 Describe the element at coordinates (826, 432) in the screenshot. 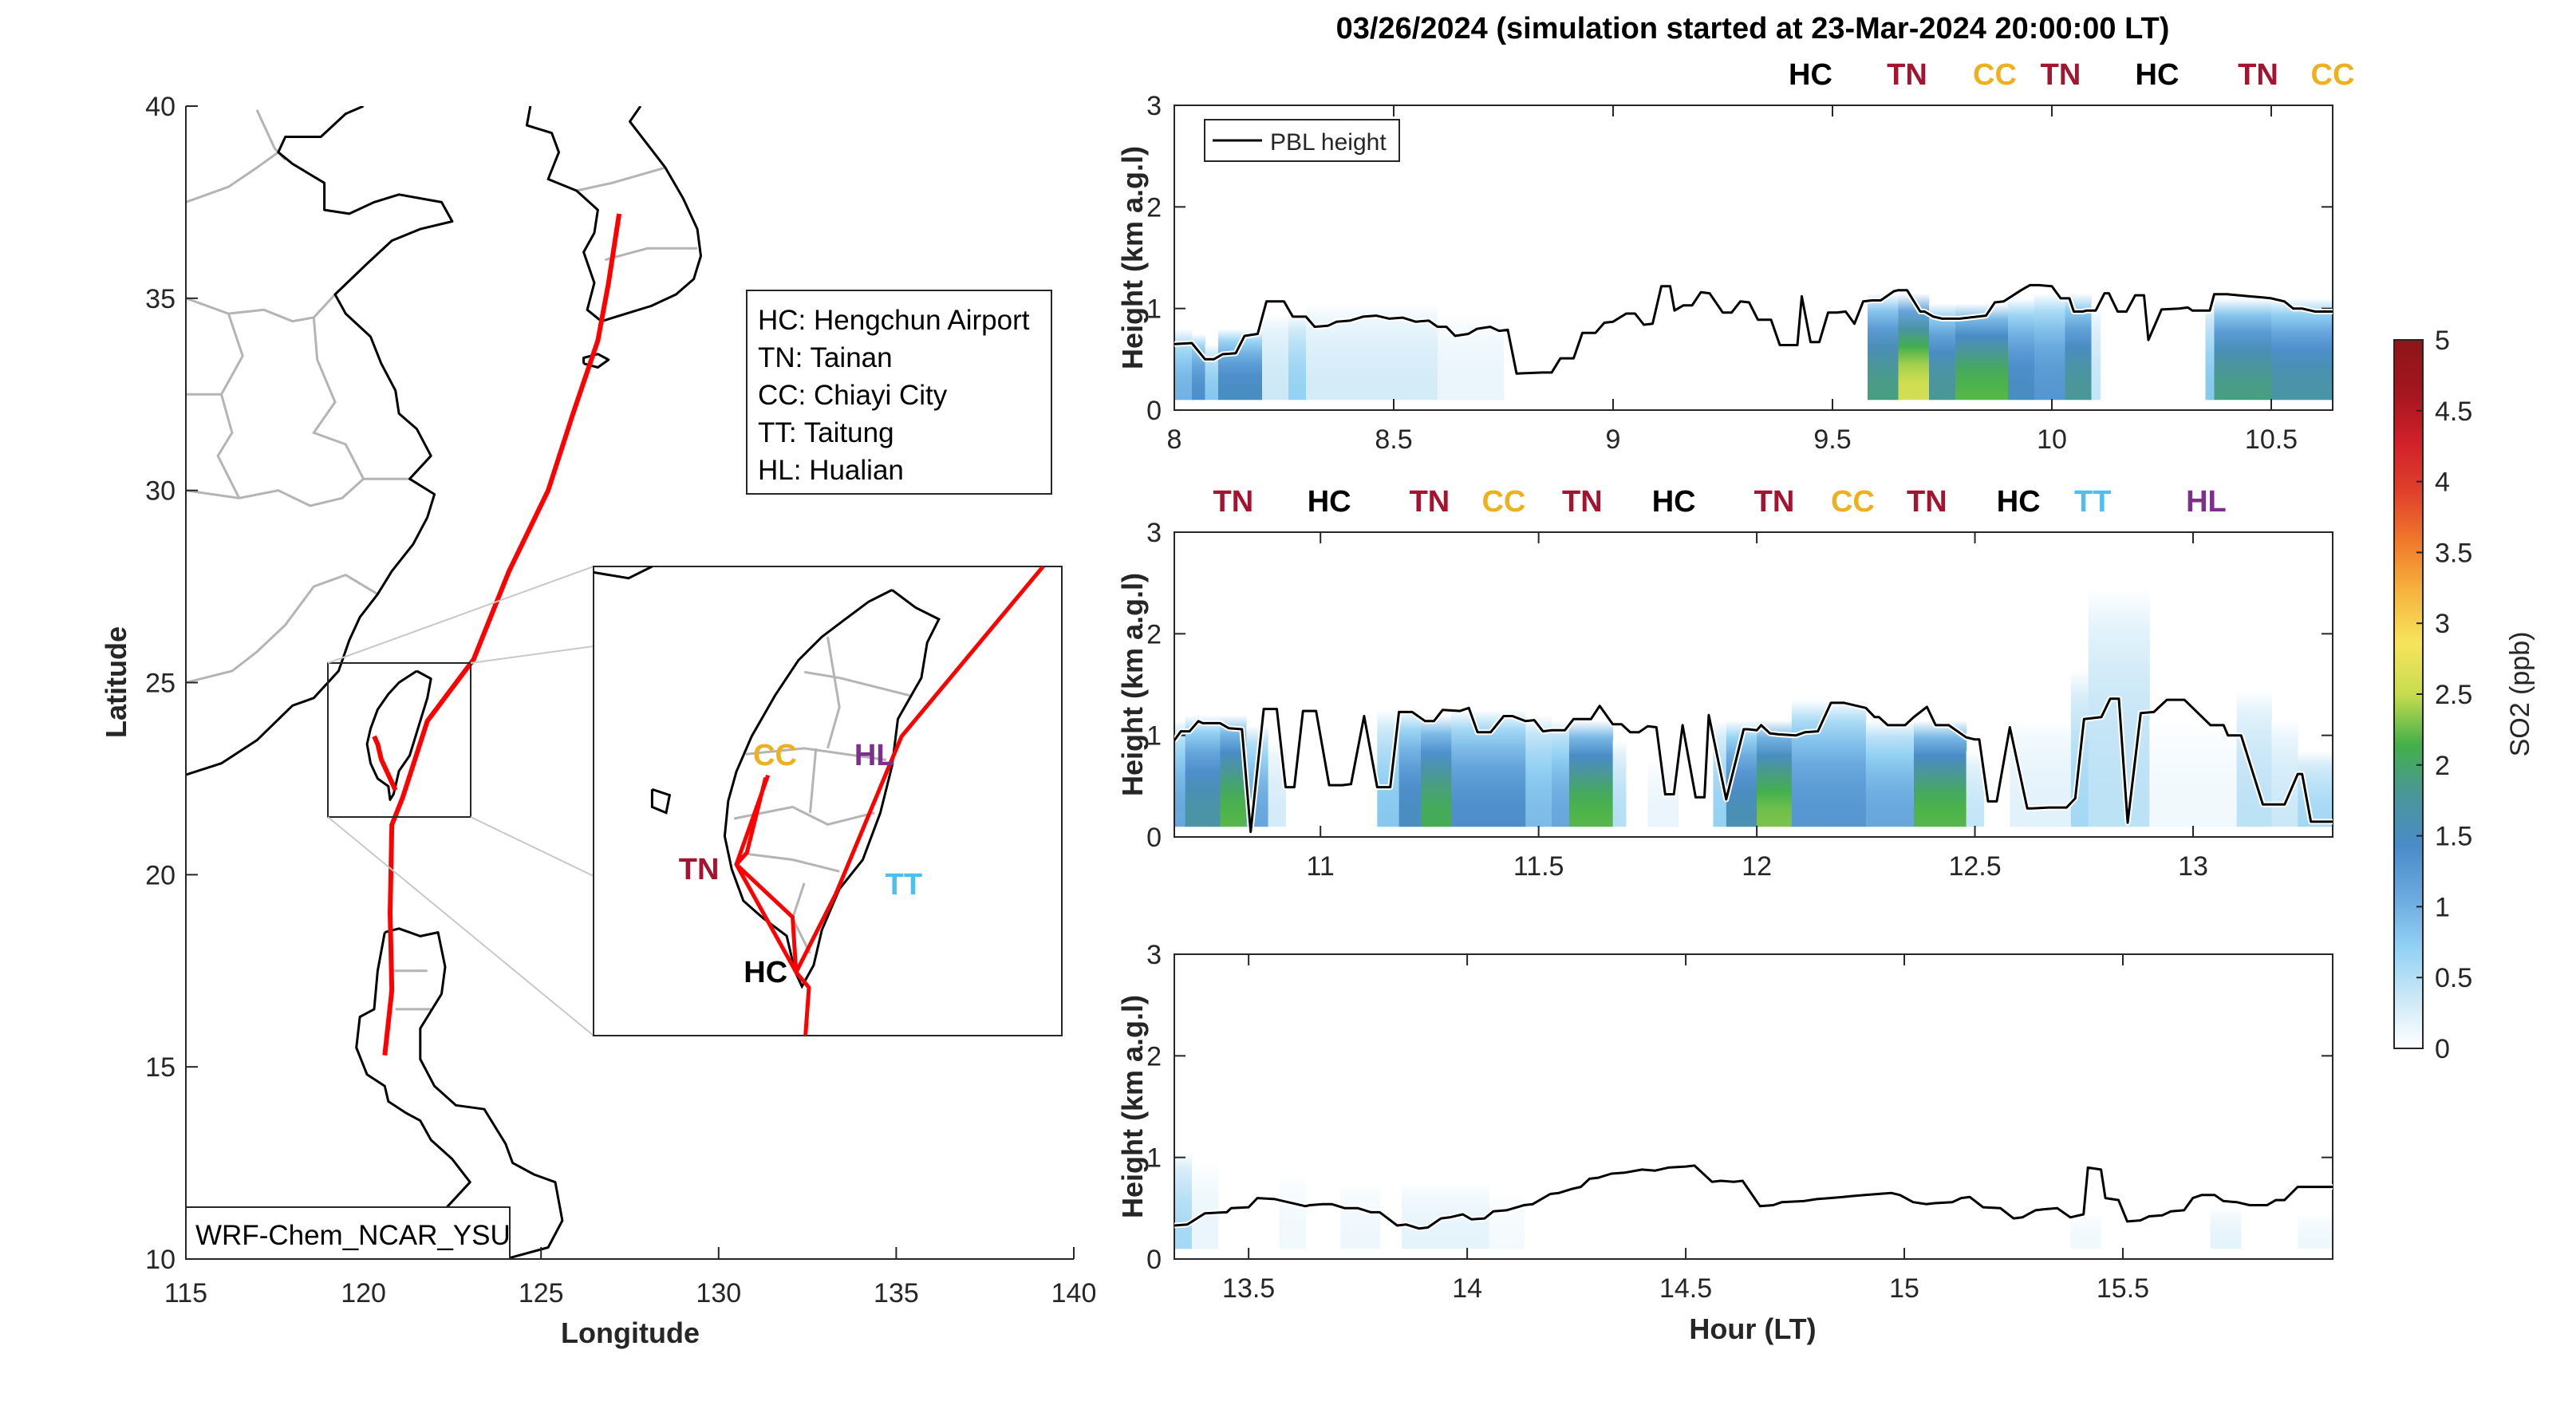

I see `legend-entry-tt: TT: Taitung` at that location.